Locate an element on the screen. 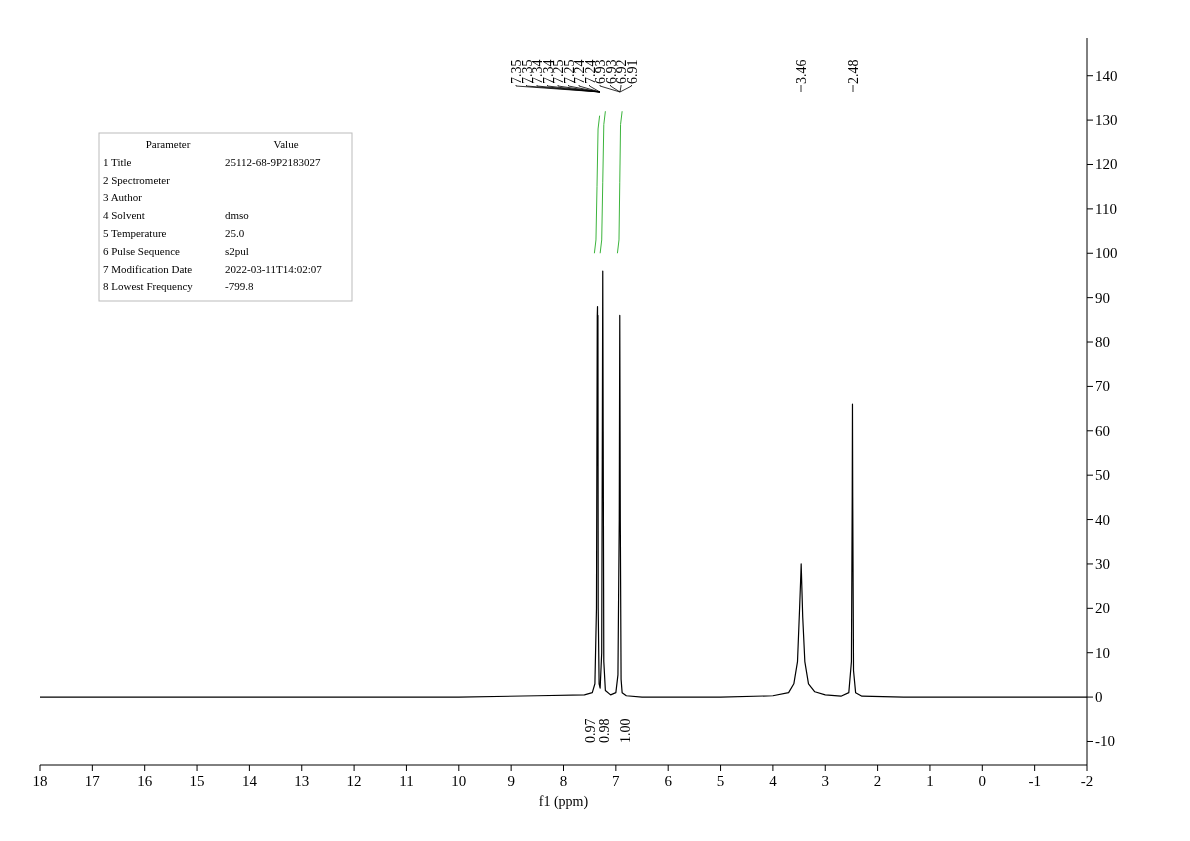 This screenshot has width=1190, height=841. x-tick-label: 15 is located at coordinates (197, 781).